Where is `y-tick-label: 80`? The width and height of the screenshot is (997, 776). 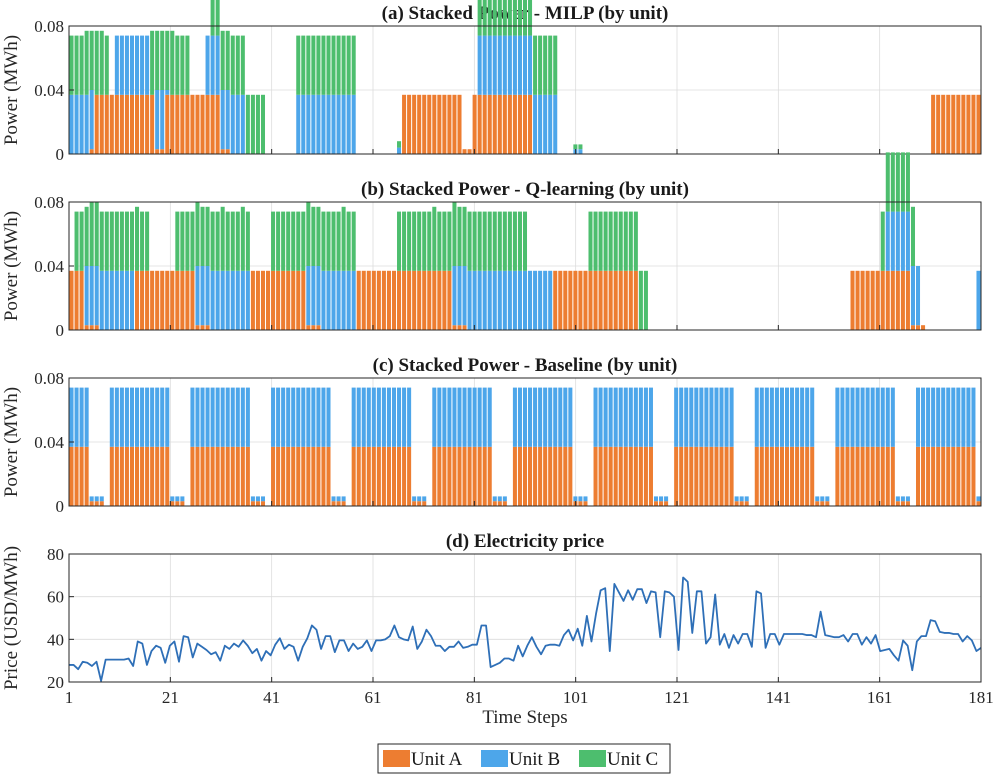
y-tick-label: 80 is located at coordinates (55, 554).